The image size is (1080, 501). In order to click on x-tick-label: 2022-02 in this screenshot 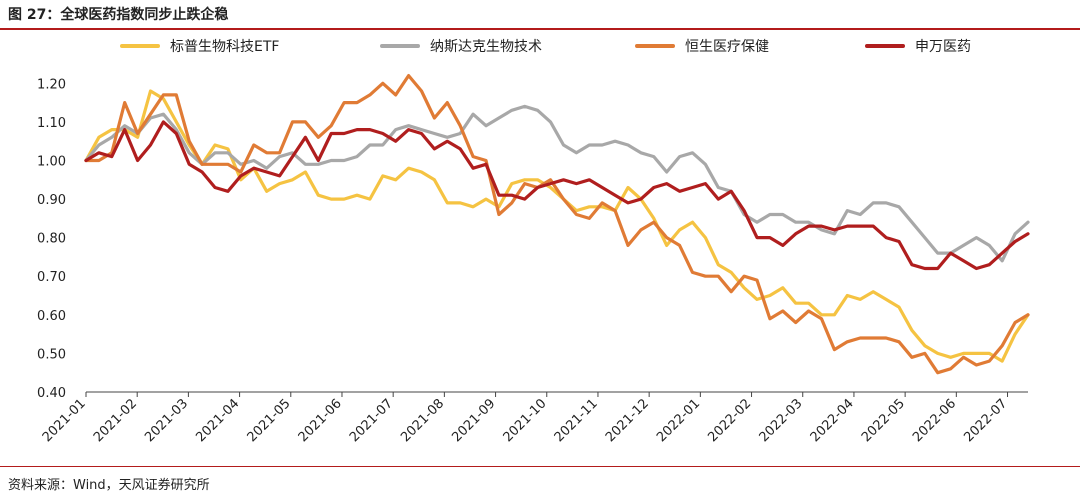, I will do `click(729, 420)`.